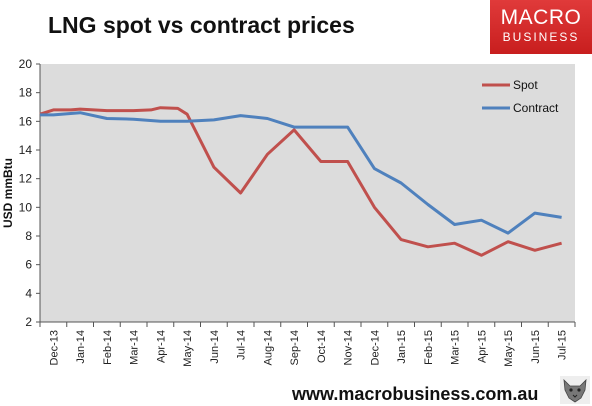  What do you see at coordinates (541, 37) in the screenshot?
I see `brand-line-2: BUSINESS` at bounding box center [541, 37].